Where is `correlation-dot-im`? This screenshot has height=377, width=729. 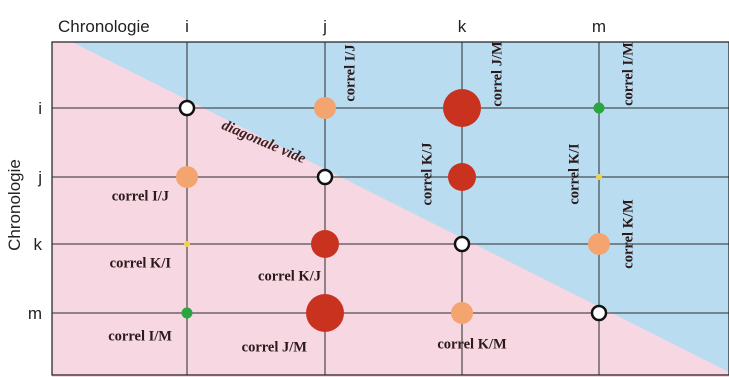 correlation-dot-im is located at coordinates (599, 108).